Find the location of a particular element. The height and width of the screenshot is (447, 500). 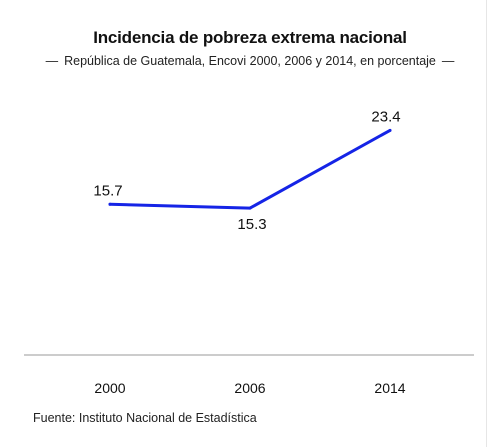

data-label-2000: 15.7 is located at coordinates (107, 190).